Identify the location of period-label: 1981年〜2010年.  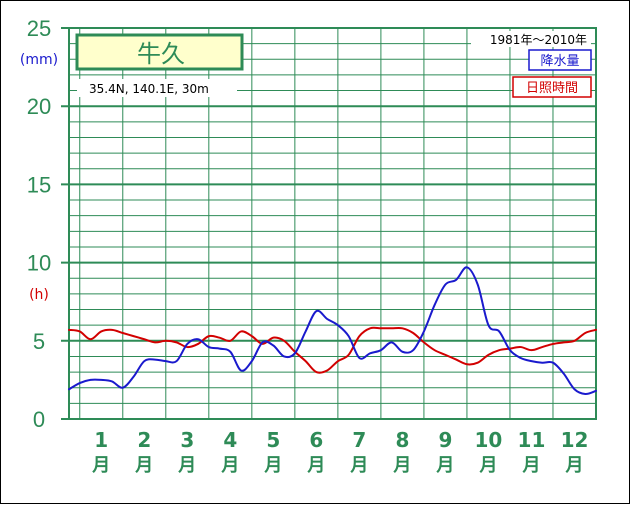
(538, 40).